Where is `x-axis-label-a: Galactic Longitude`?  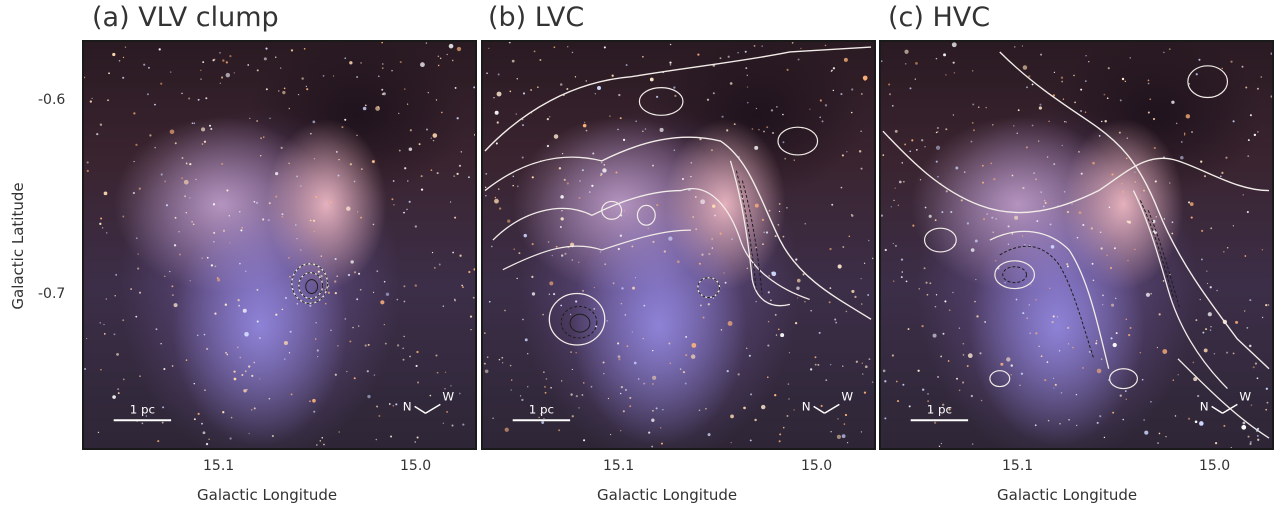
x-axis-label-a: Galactic Longitude is located at coordinates (267, 495).